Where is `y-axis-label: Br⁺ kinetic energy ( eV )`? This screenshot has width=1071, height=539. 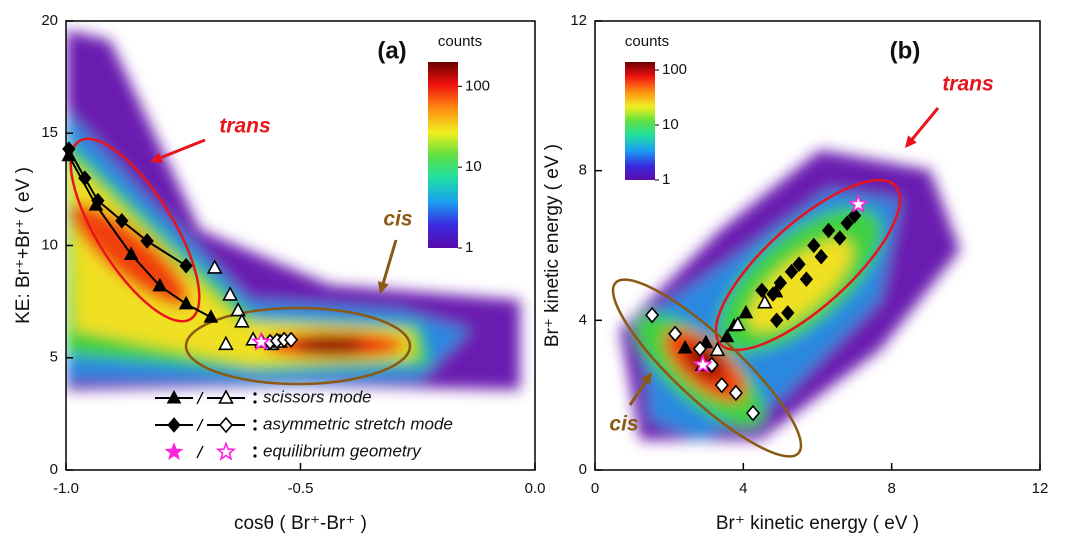
y-axis-label: Br⁺ kinetic energy ( eV ) is located at coordinates (552, 245).